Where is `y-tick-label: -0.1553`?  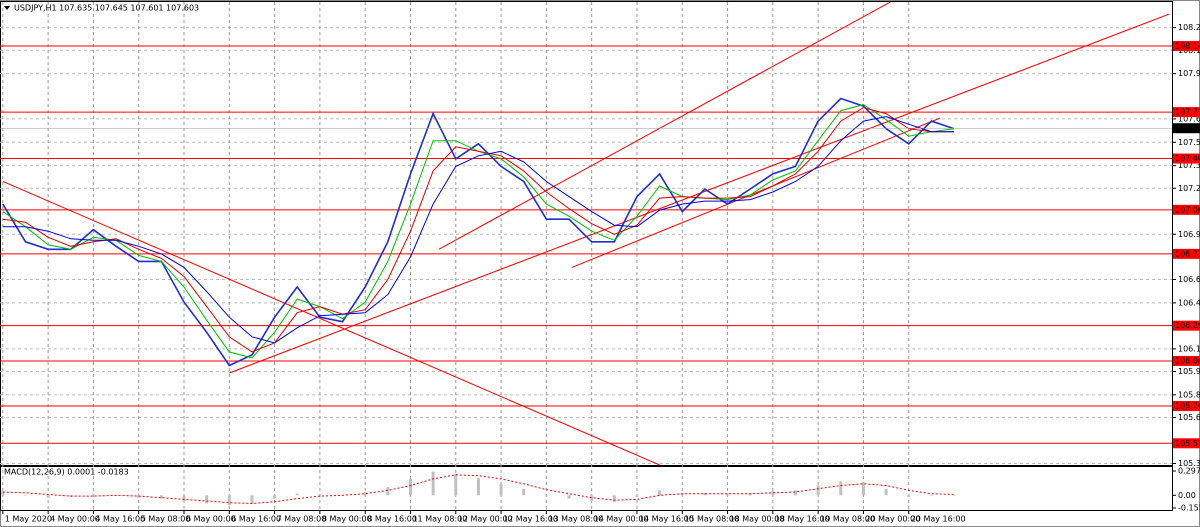
y-tick-label: -0.1553 is located at coordinates (1189, 507).